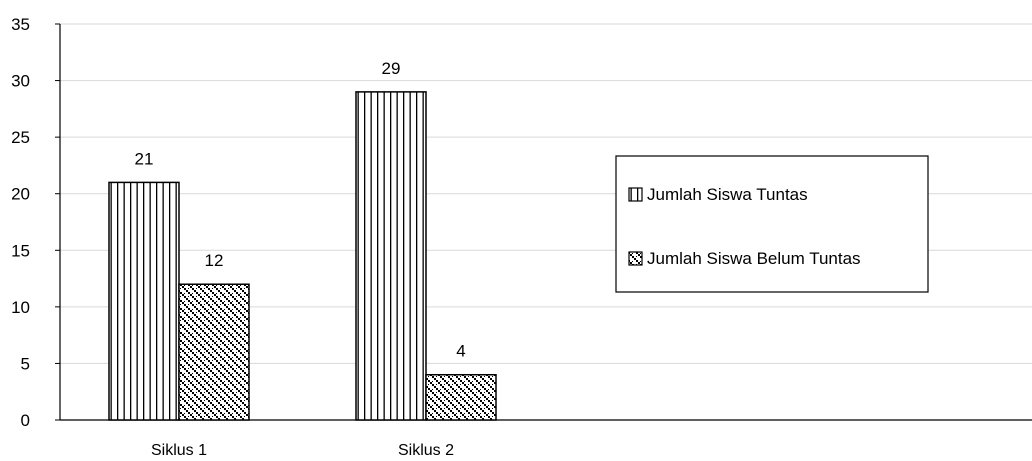 The height and width of the screenshot is (461, 1032). Describe the element at coordinates (214, 260) in the screenshot. I see `data-label: 12` at that location.